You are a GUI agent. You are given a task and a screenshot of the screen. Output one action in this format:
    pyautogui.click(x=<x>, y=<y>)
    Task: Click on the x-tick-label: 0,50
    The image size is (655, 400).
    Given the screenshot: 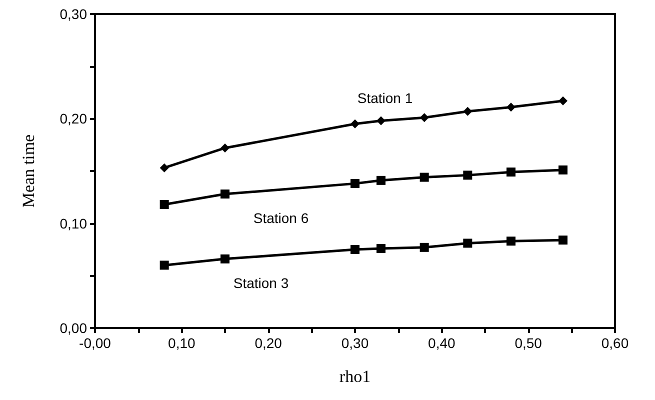 What is the action you would take?
    pyautogui.click(x=528, y=343)
    